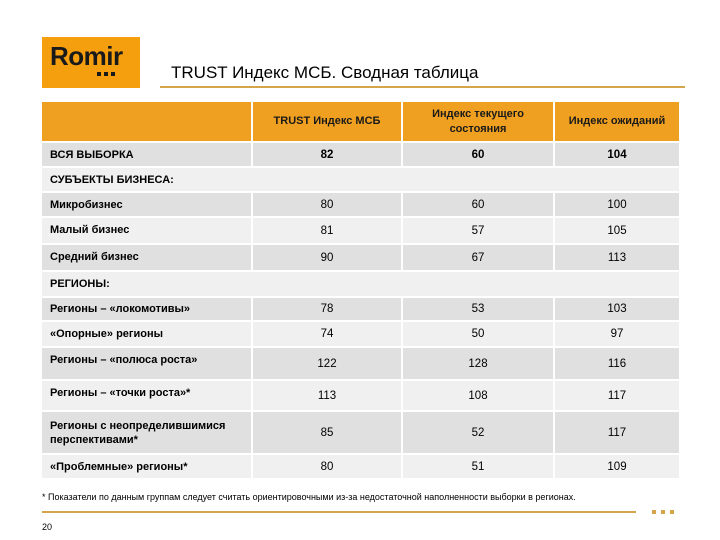  Describe the element at coordinates (147, 122) in the screenshot. I see `header-empty` at that location.